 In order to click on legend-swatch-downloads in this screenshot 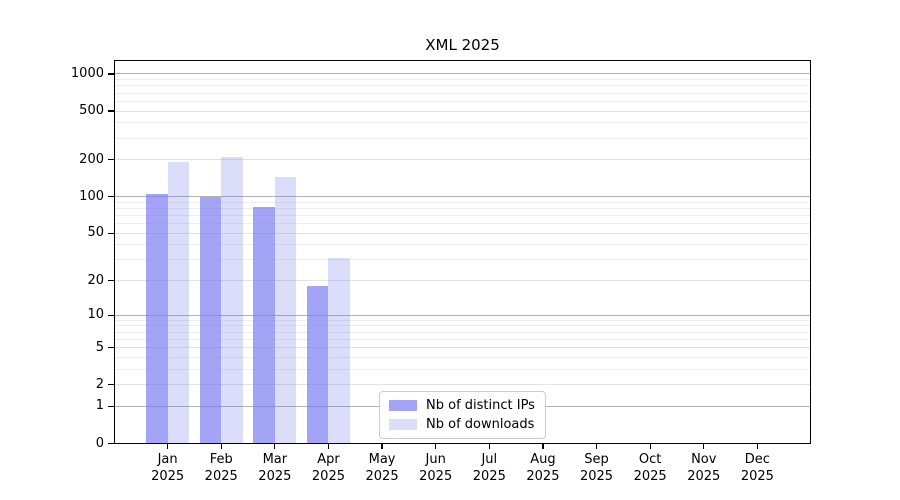, I will do `click(403, 424)`.